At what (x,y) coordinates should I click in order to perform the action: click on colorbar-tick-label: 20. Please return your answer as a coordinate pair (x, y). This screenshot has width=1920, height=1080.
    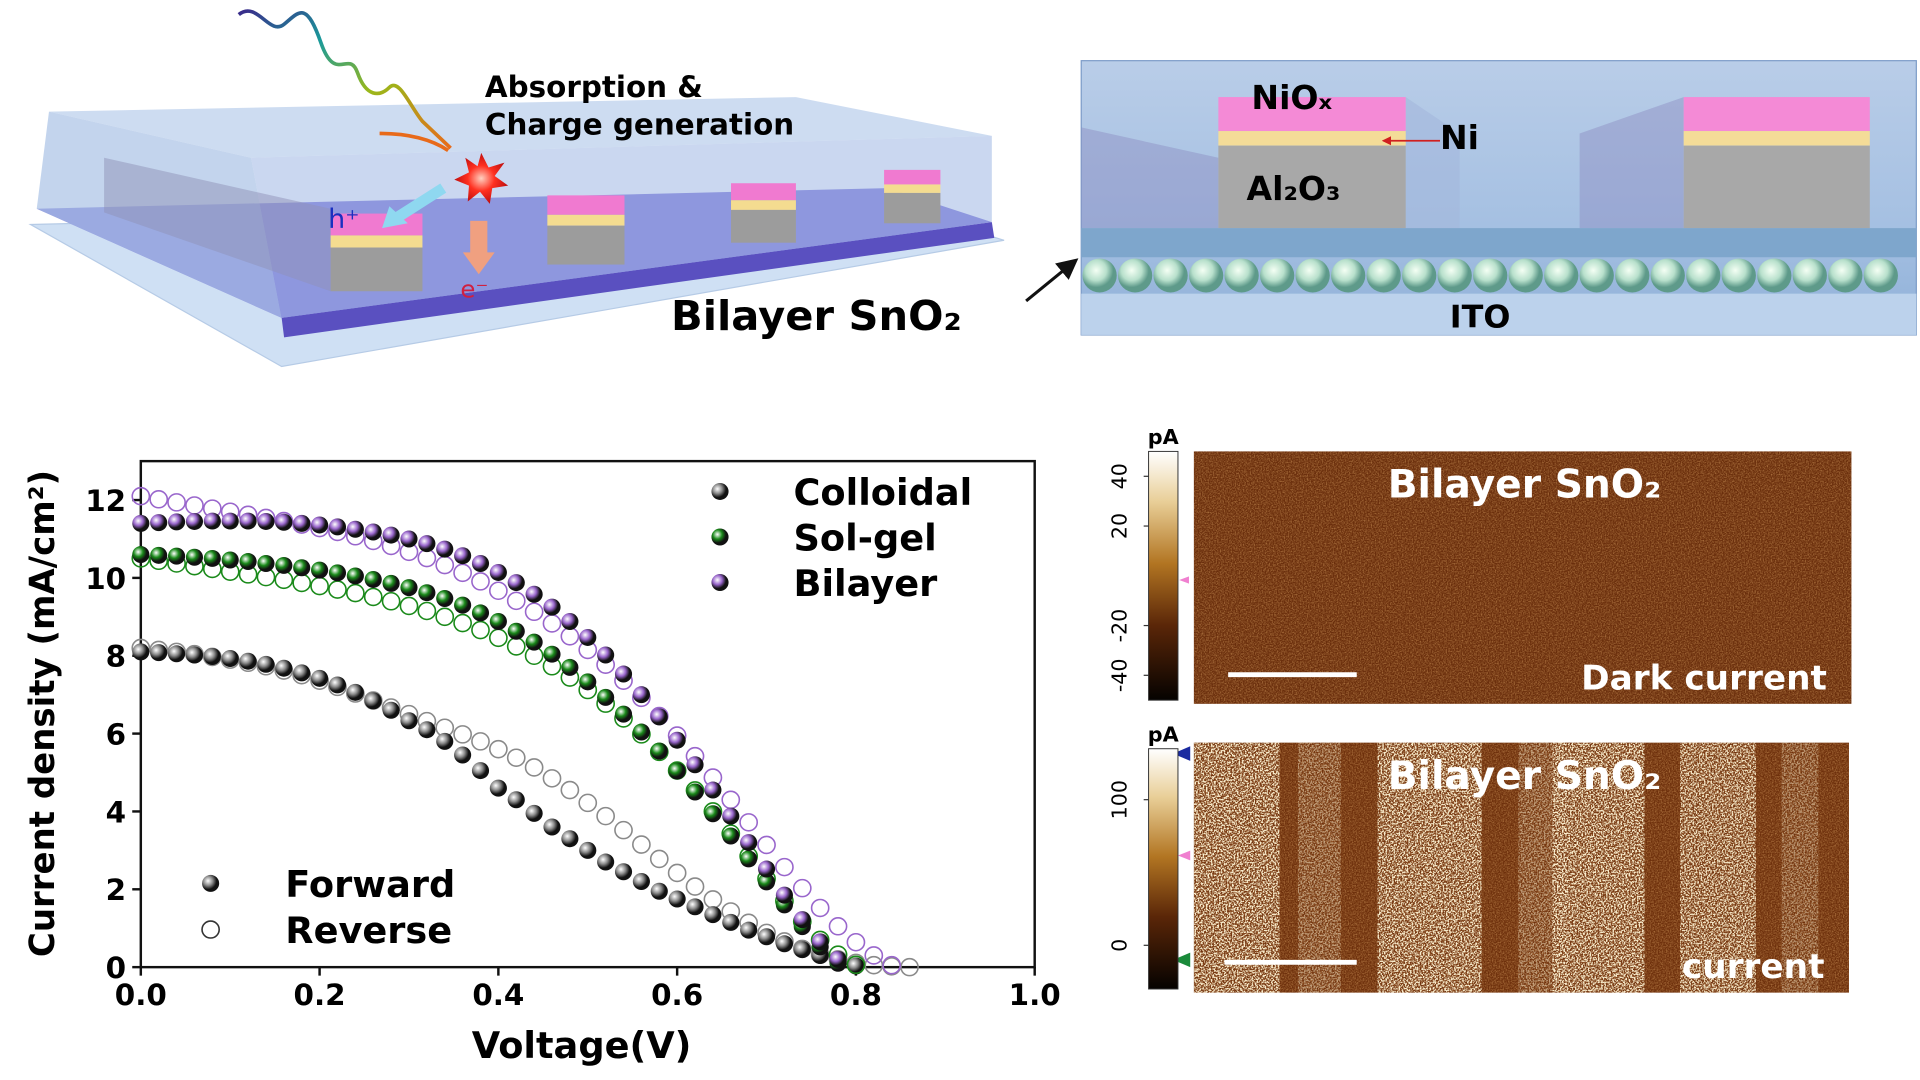
    Looking at the image, I should click on (1119, 526).